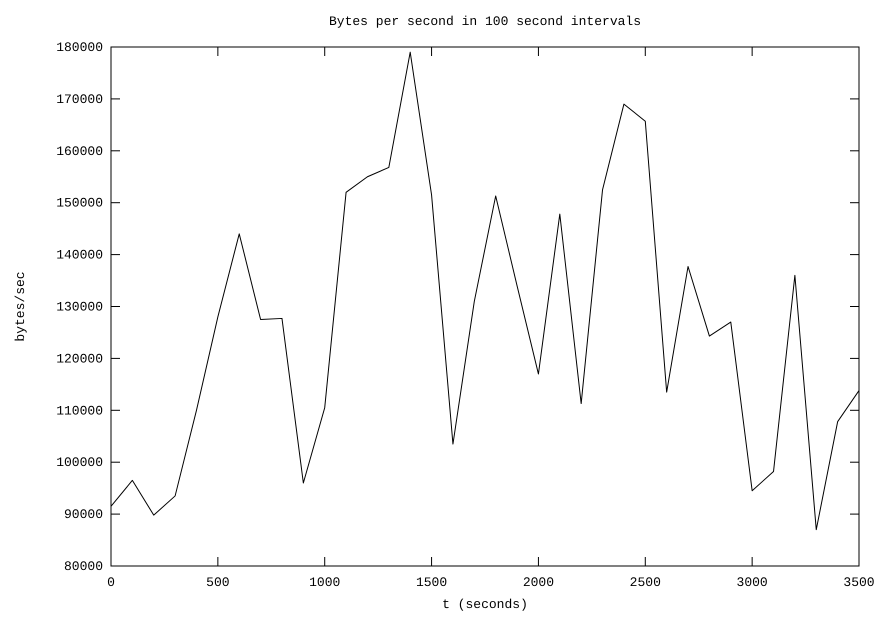  I want to click on x-tick-label: 2500, so click(645, 582).